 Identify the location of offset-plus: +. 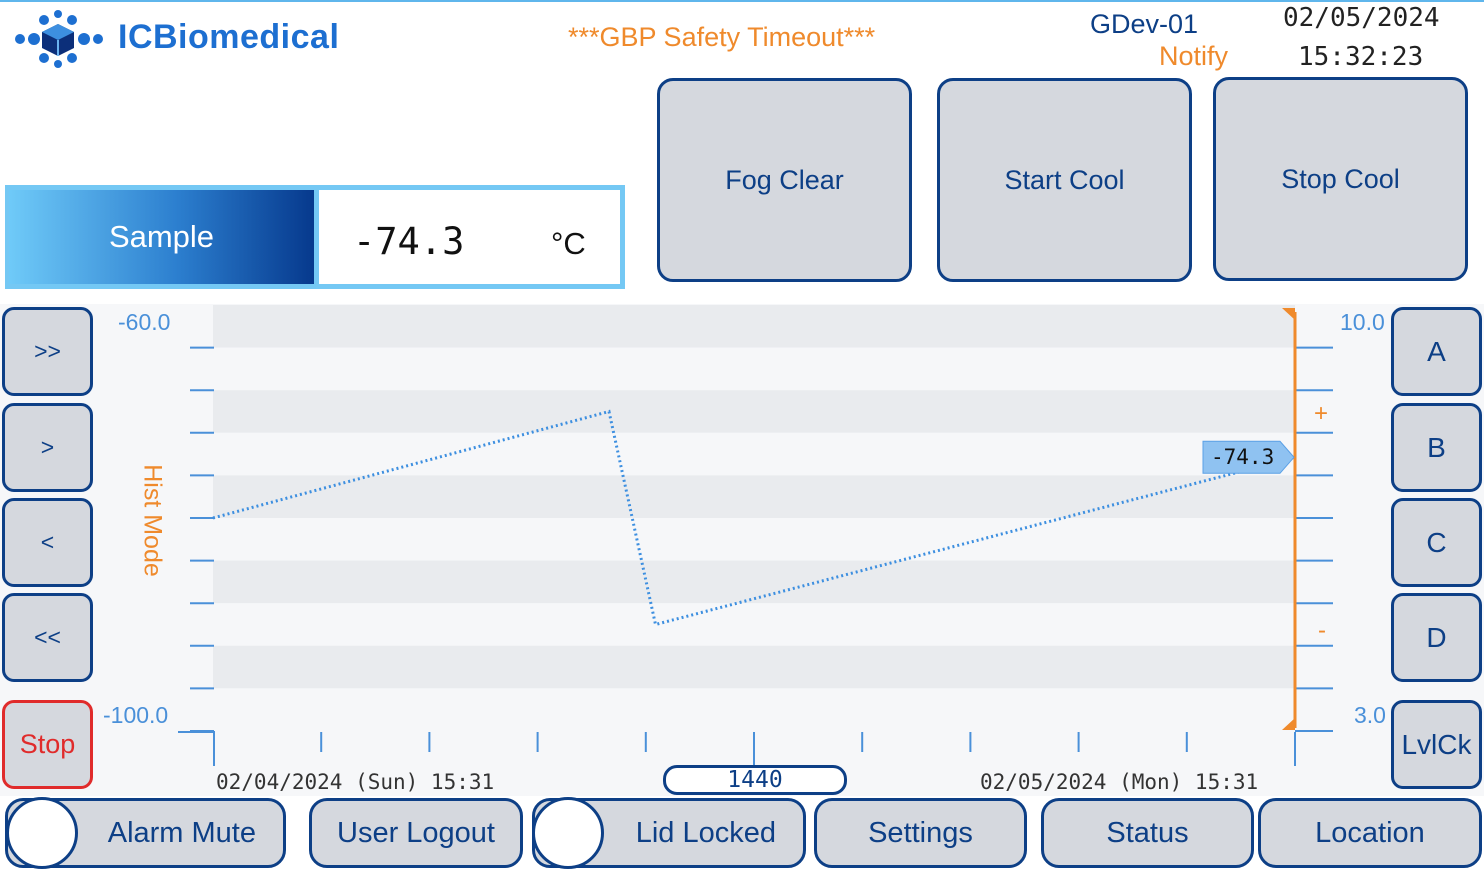
(1321, 413).